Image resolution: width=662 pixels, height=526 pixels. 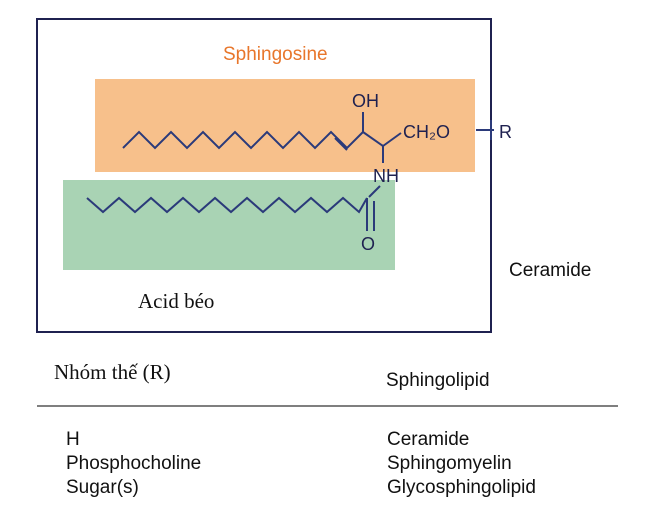 What do you see at coordinates (426, 132) in the screenshot?
I see `ch2o-label: CH₂O` at bounding box center [426, 132].